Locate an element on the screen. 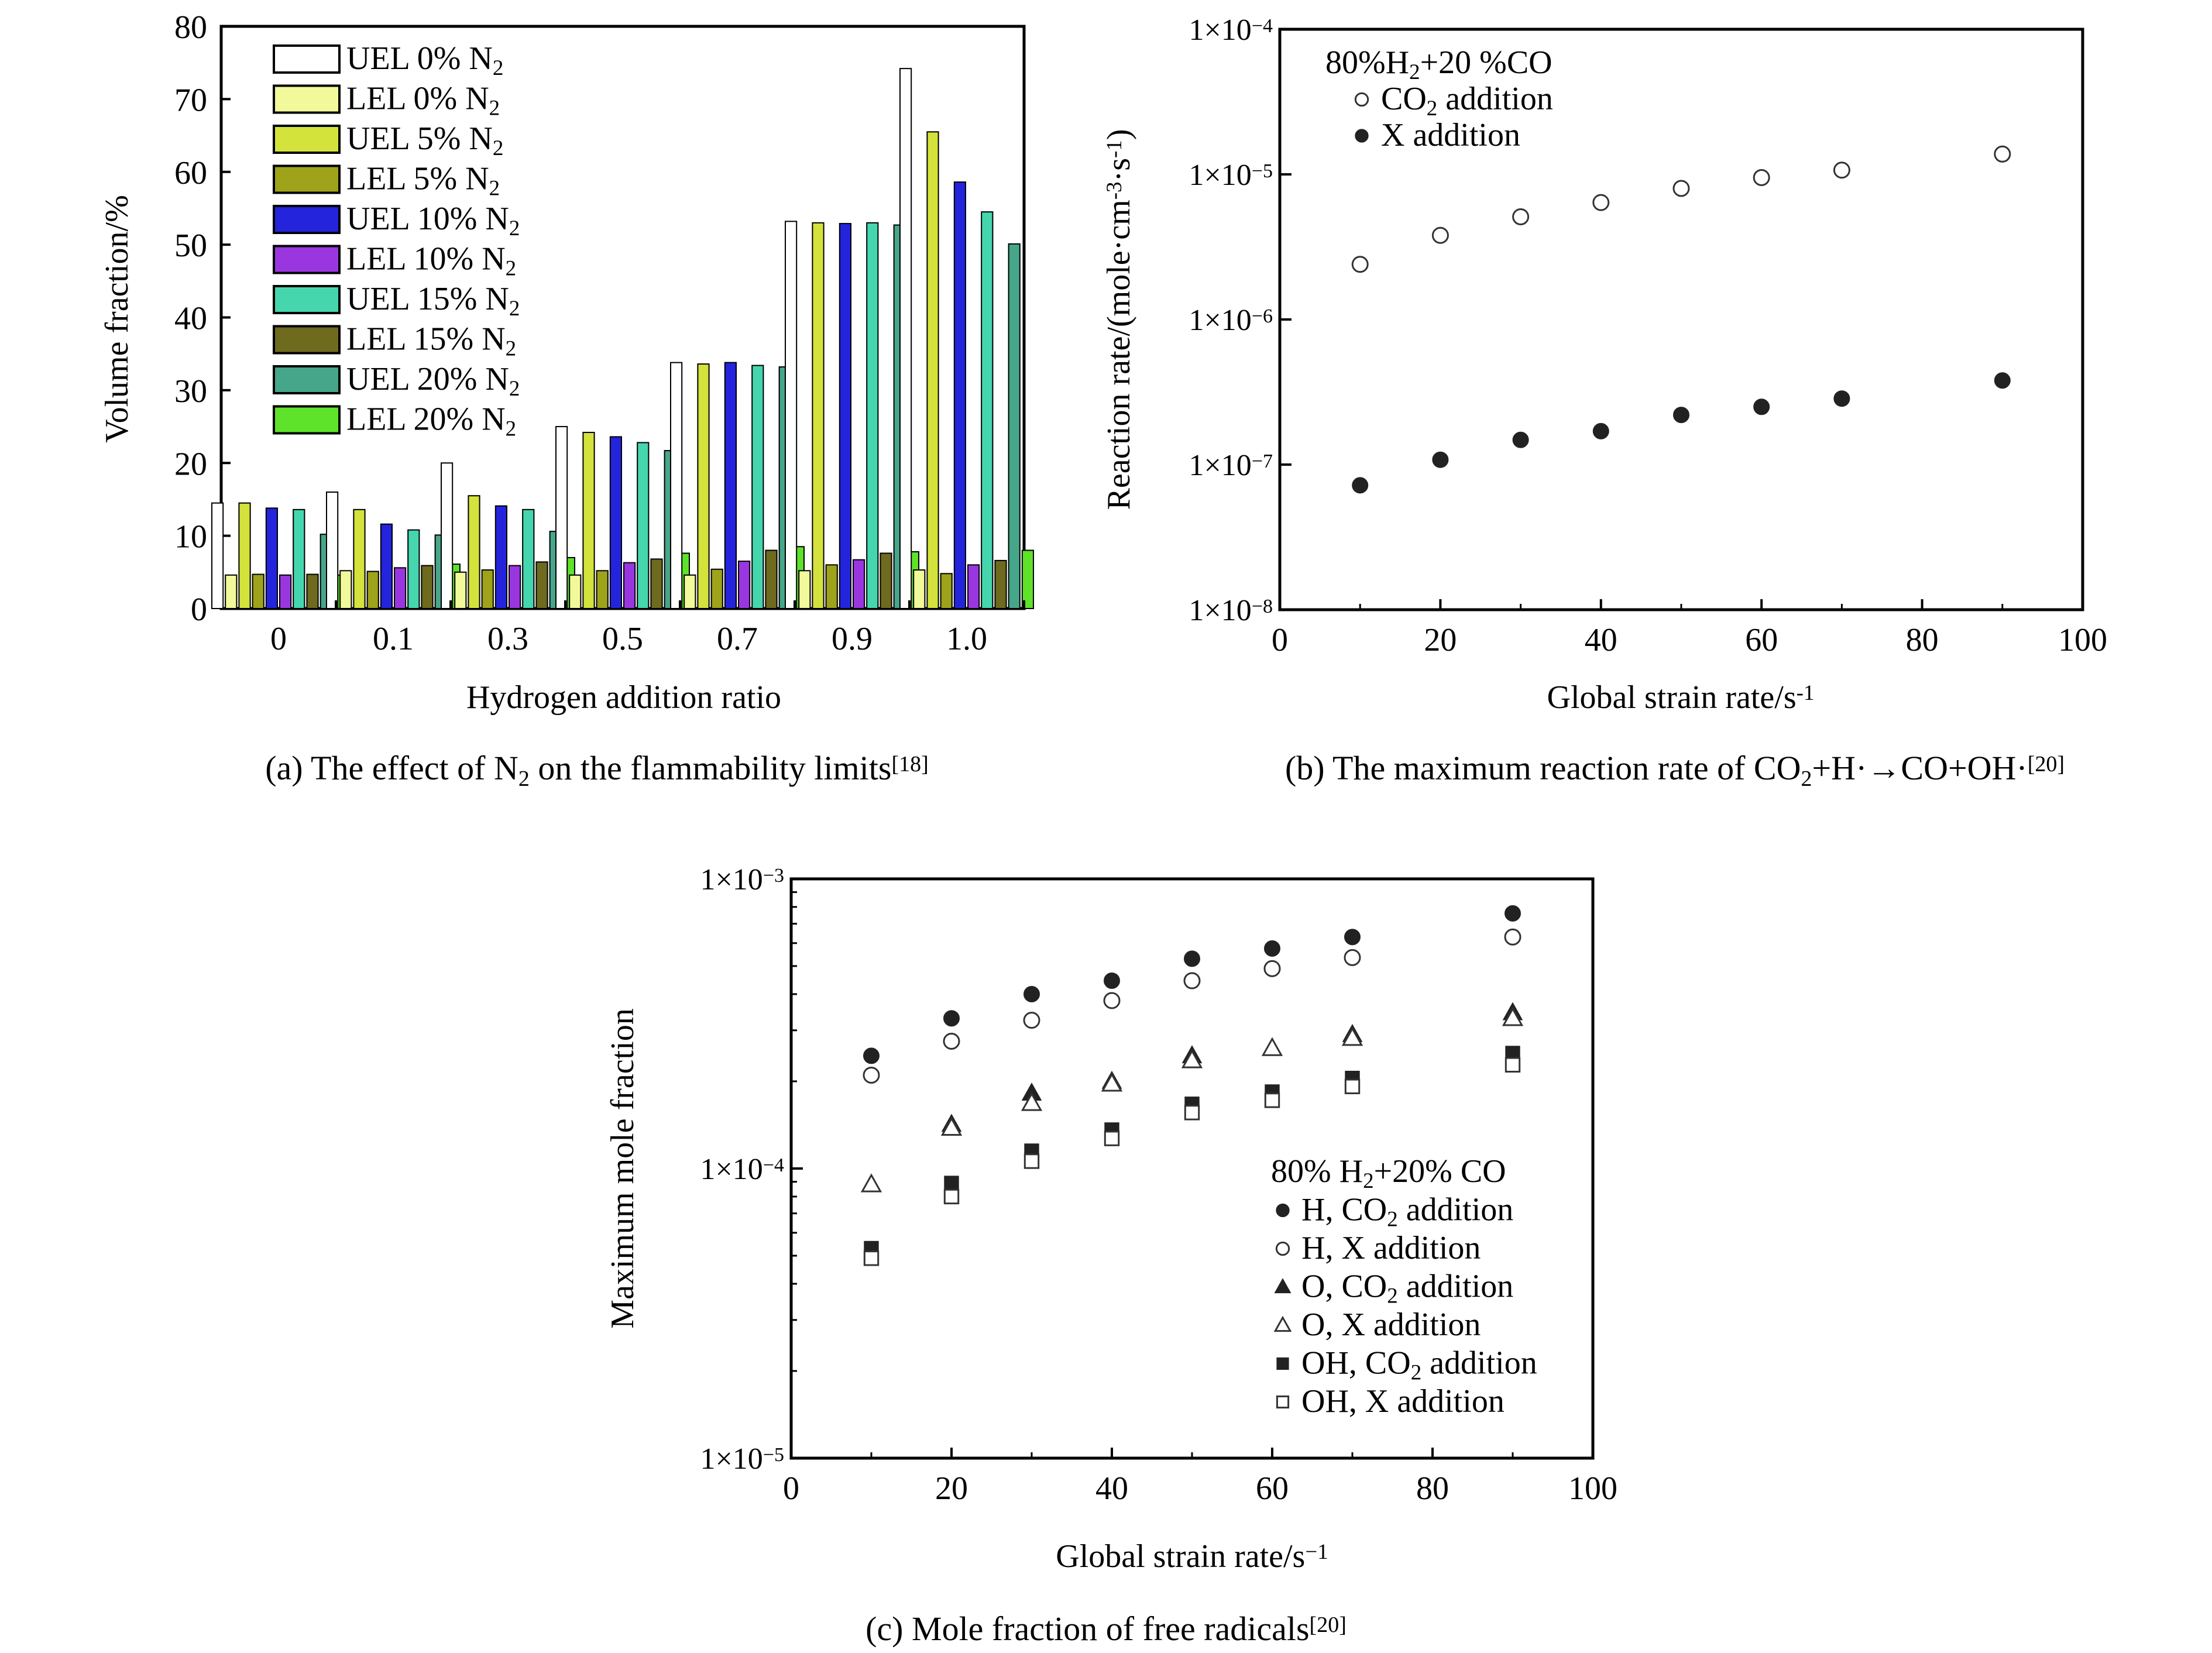  legend-label: H, CO2 addition is located at coordinates (1407, 1212).